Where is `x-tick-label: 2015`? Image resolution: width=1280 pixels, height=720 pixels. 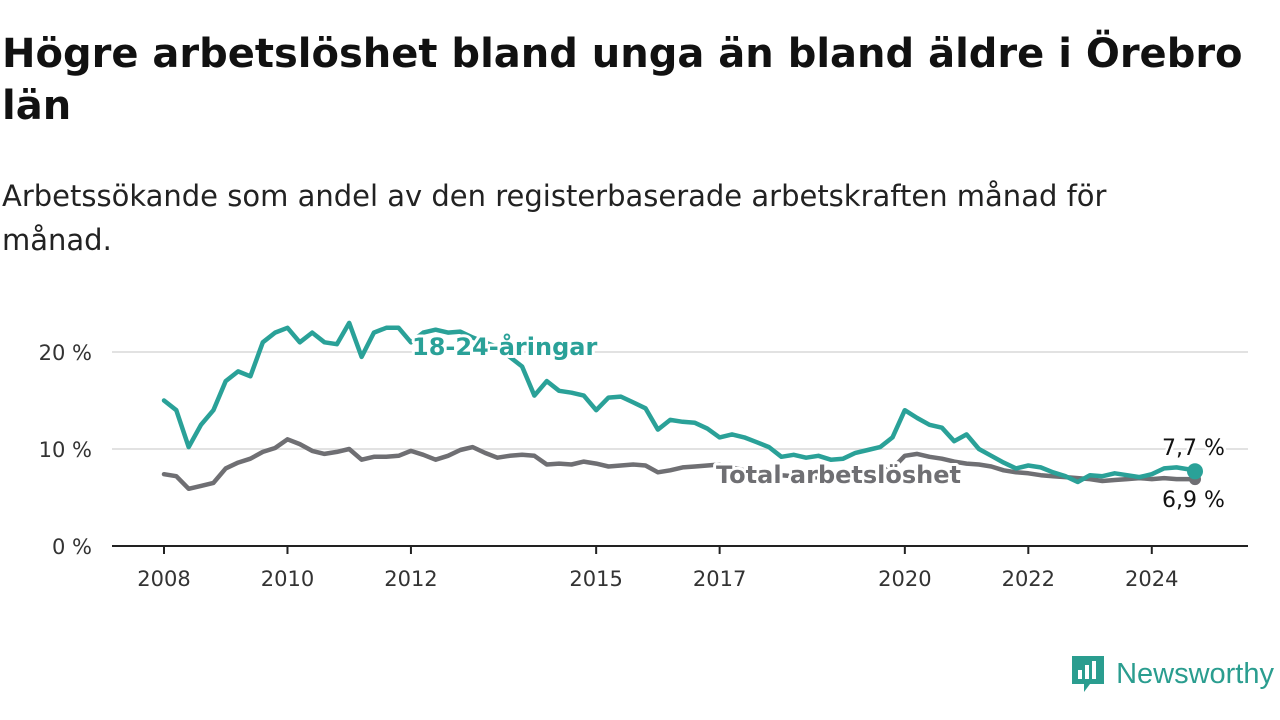
x-tick-label: 2015 is located at coordinates (595, 579).